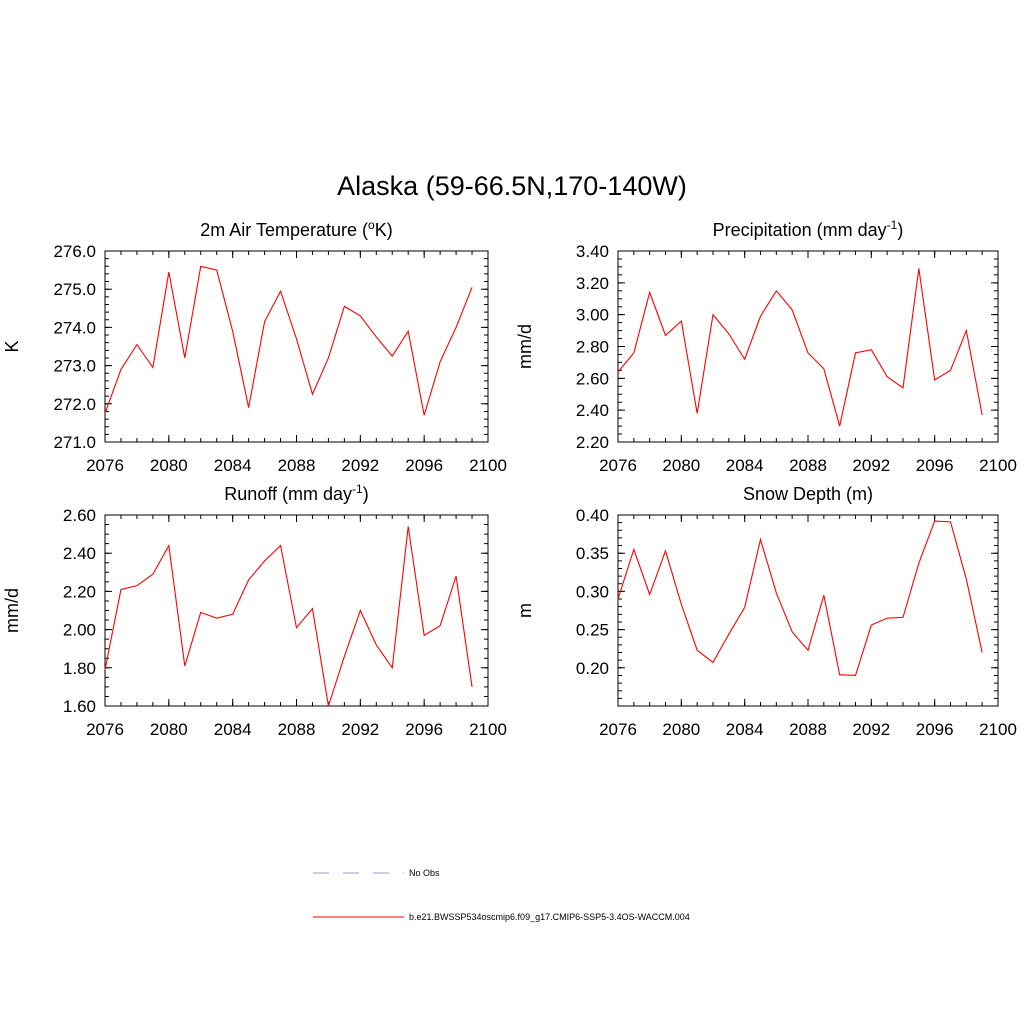  What do you see at coordinates (74, 251) in the screenshot?
I see `y-tick-label: 276.0` at bounding box center [74, 251].